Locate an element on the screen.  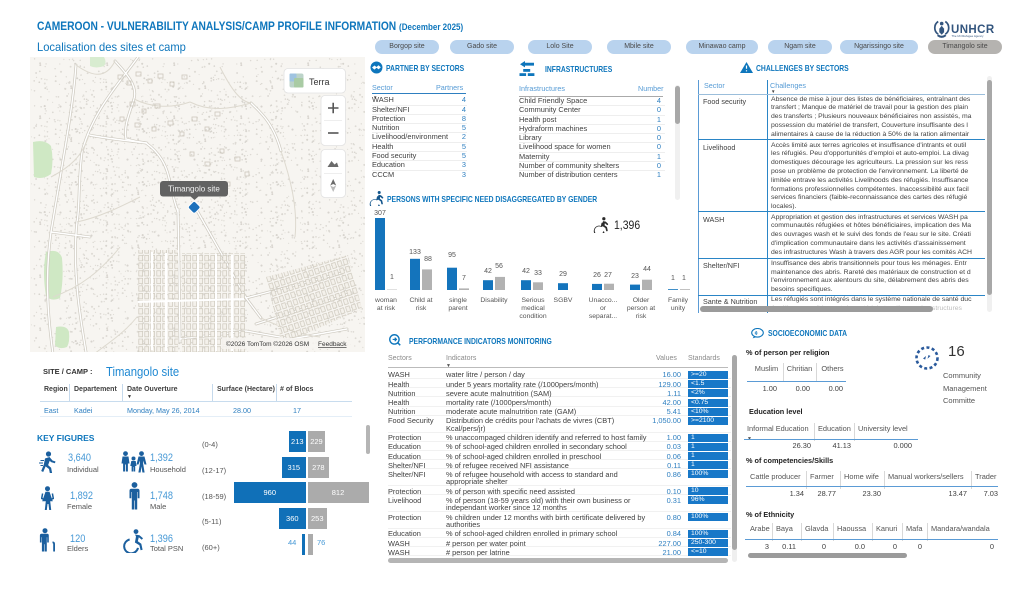
svg-text: Child at is located at coordinates (420, 300).